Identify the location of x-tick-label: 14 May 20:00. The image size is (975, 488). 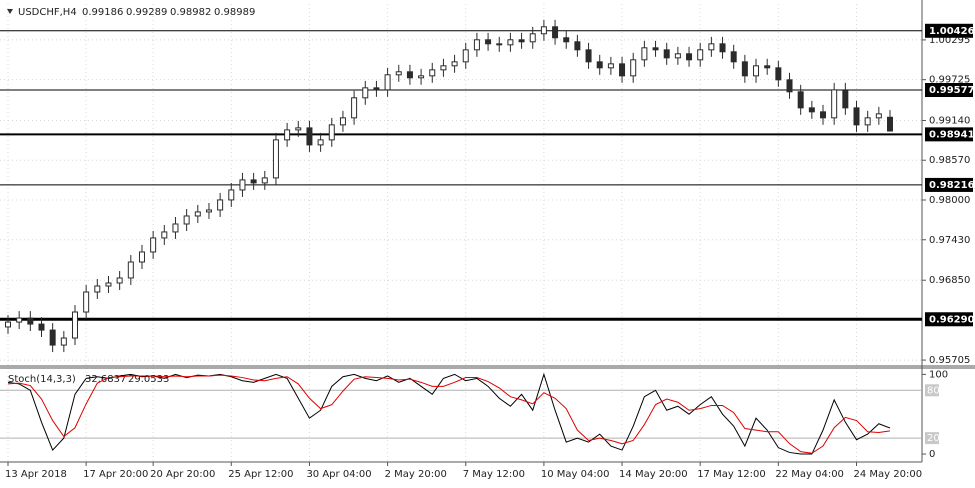
(653, 474).